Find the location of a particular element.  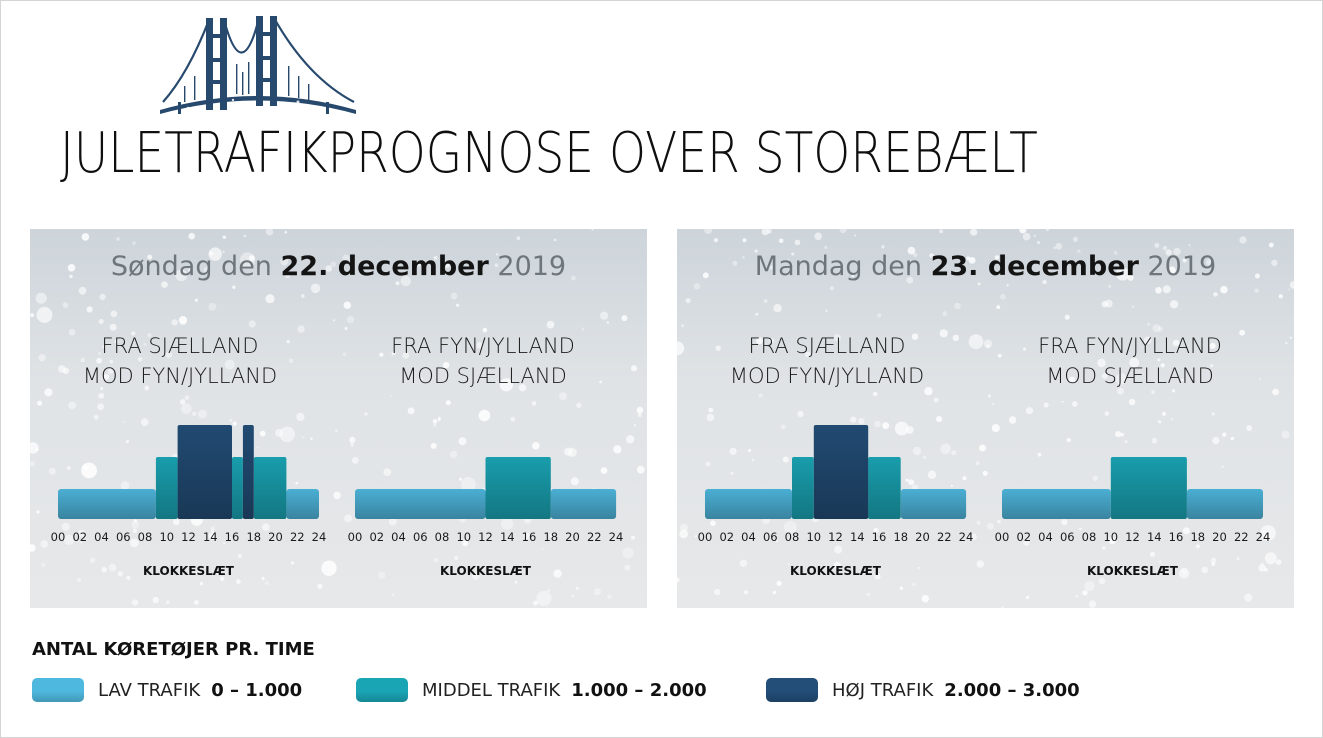

legend-name: HØJ TRAFIK is located at coordinates (883, 690).